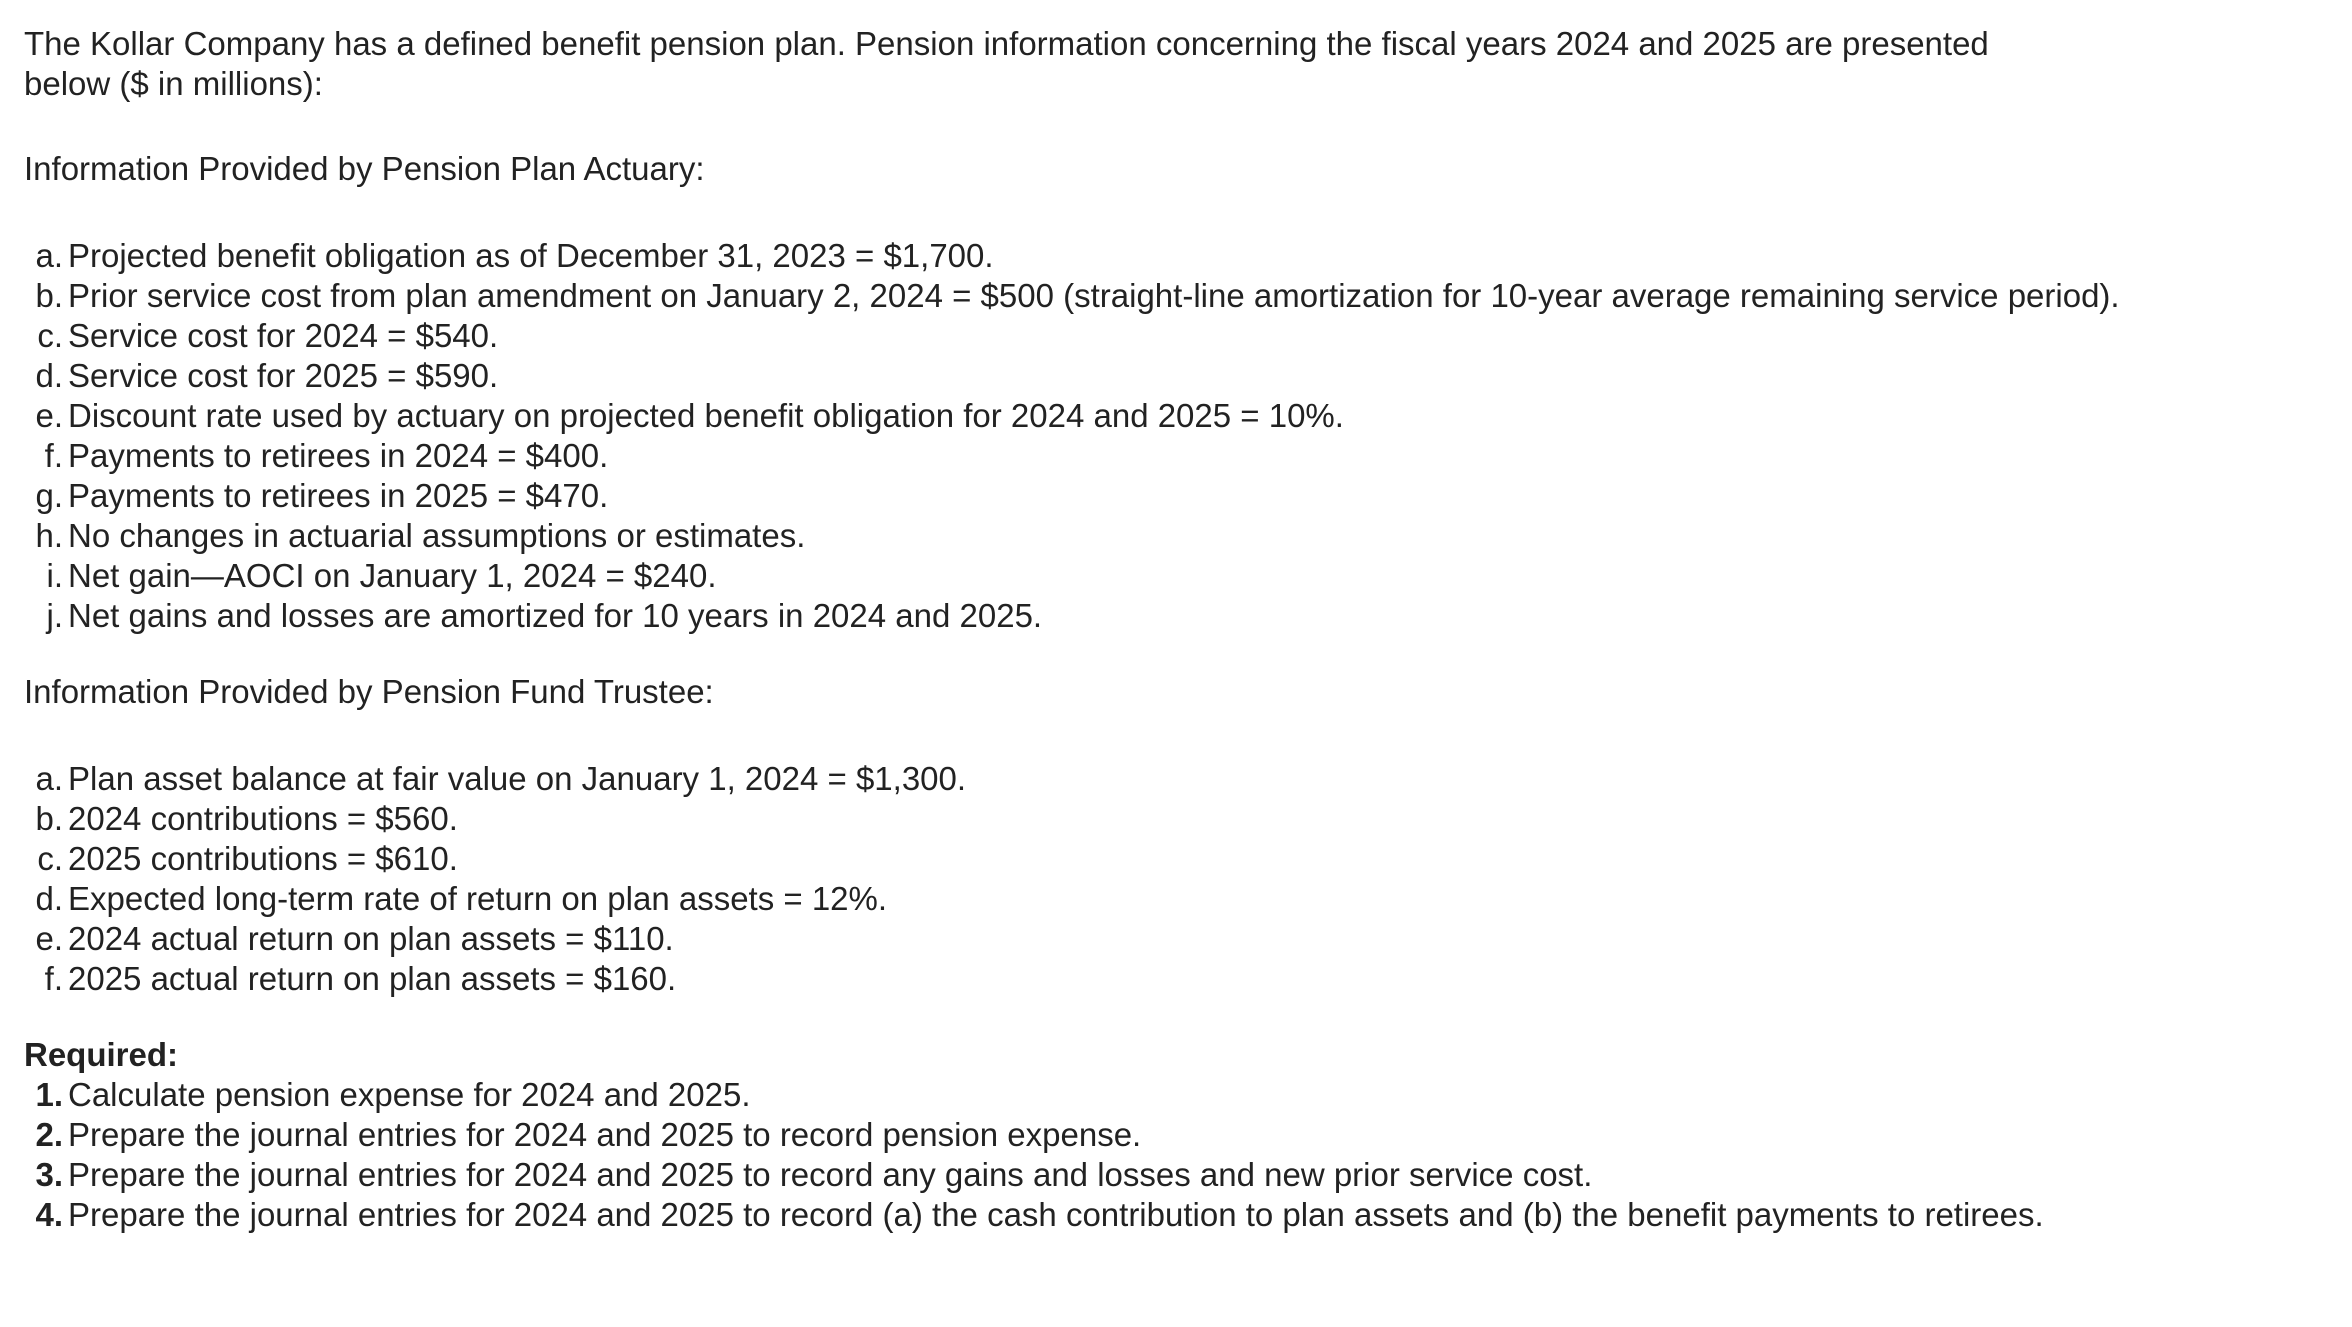 Image resolution: width=2352 pixels, height=1327 pixels. Describe the element at coordinates (49, 1214) in the screenshot. I see `list-marker: 4.` at that location.